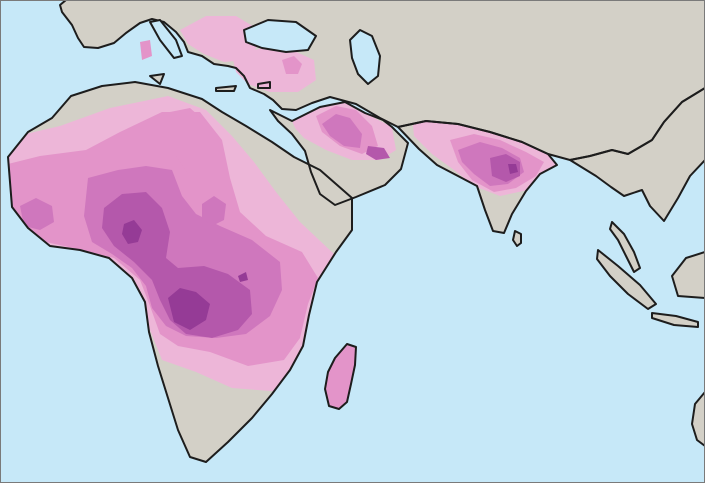 This screenshot has height=483, width=705. Describe the element at coordinates (339, 153) in the screenshot. I see `arabia-coastline` at that location.